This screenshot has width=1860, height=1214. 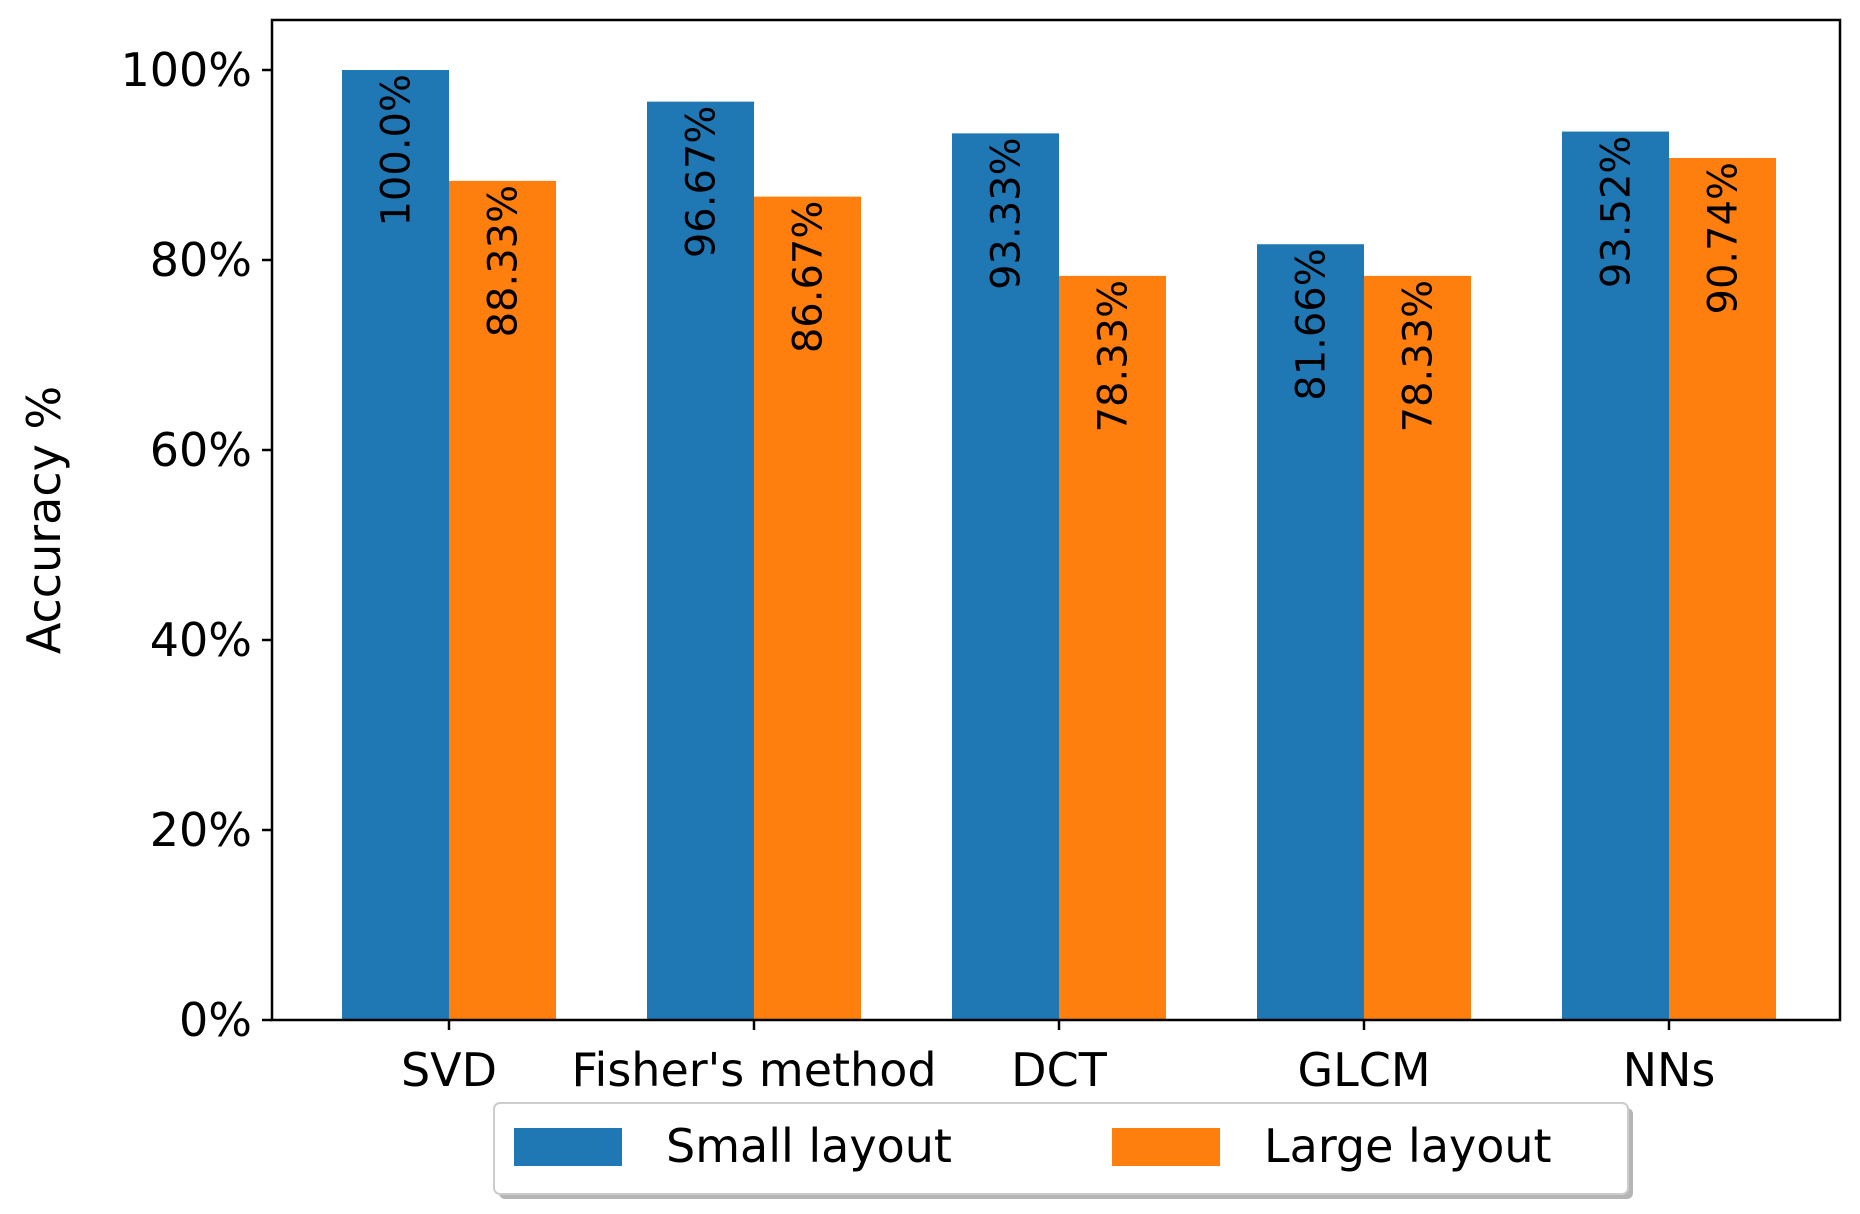 What do you see at coordinates (502, 600) in the screenshot?
I see `bar-large-layout-svd` at bounding box center [502, 600].